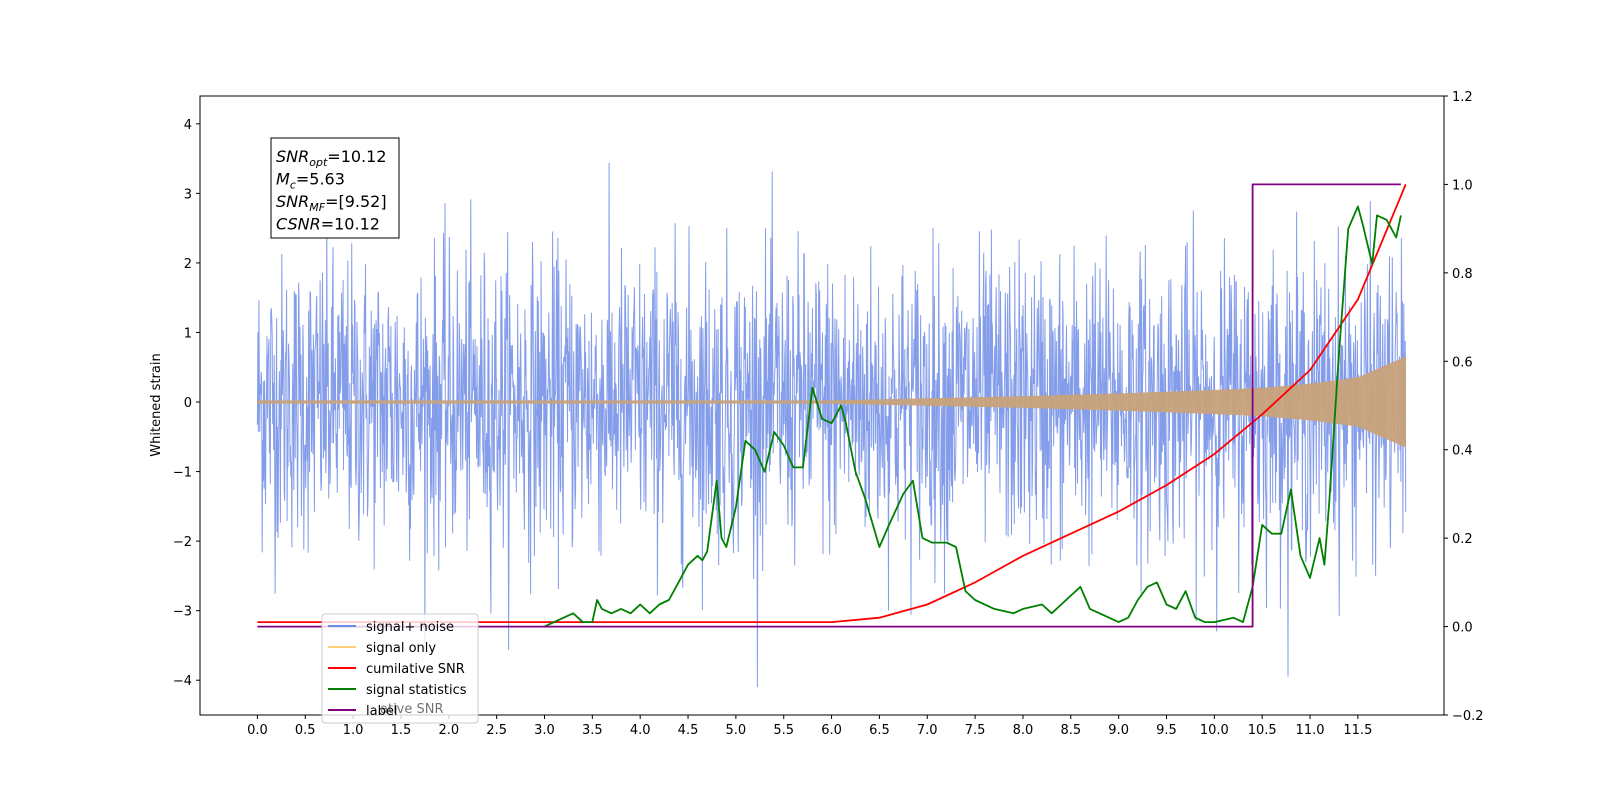 The width and height of the screenshot is (1600, 800). I want to click on x-tick-label: 3.0, so click(544, 730).